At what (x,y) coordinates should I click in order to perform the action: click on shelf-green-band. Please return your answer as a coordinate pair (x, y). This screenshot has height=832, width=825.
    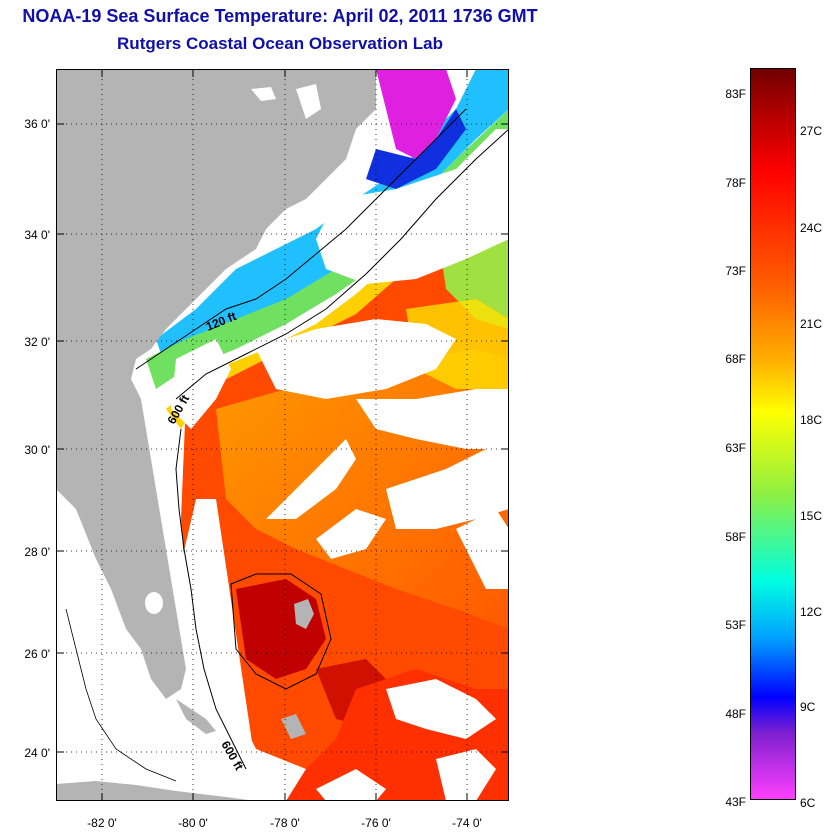
    Looking at the image, I should click on (327, 249).